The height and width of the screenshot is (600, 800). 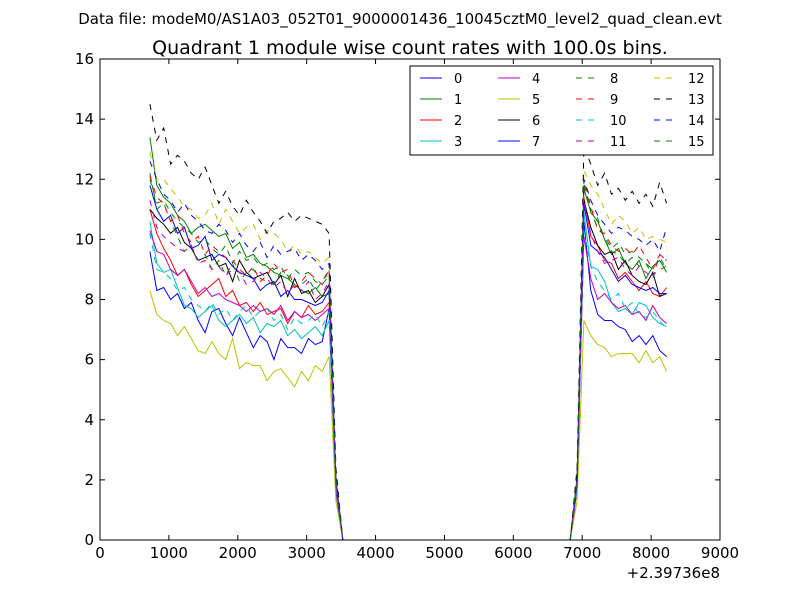 I want to click on x-tick-label: 7000, so click(x=582, y=553).